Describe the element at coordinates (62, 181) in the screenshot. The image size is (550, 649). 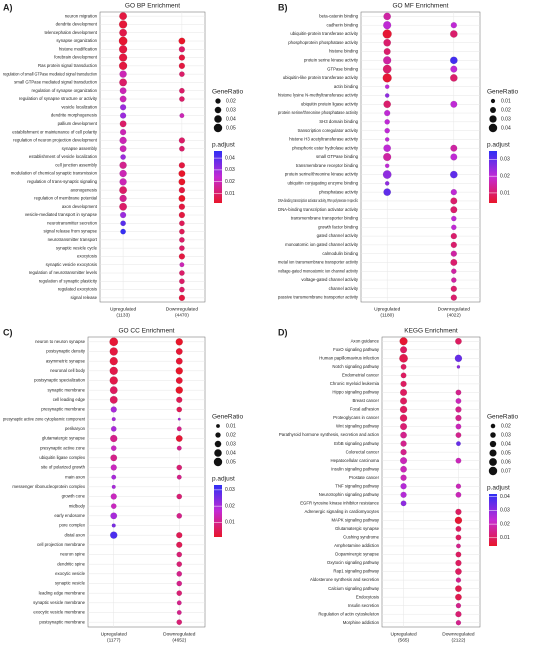
I see `y-tick-label: regulation of trans-synaptic signaling` at that location.